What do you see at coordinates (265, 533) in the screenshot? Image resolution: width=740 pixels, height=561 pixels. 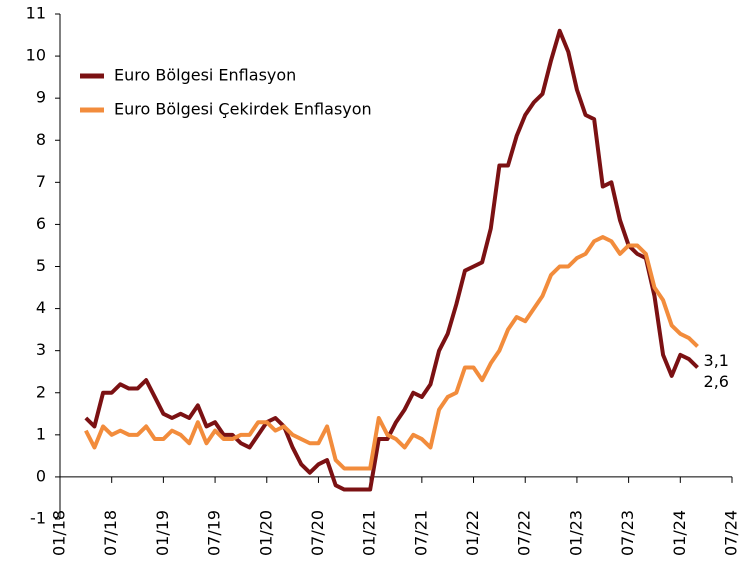 I see `x-tick-label: 01/20` at bounding box center [265, 533].